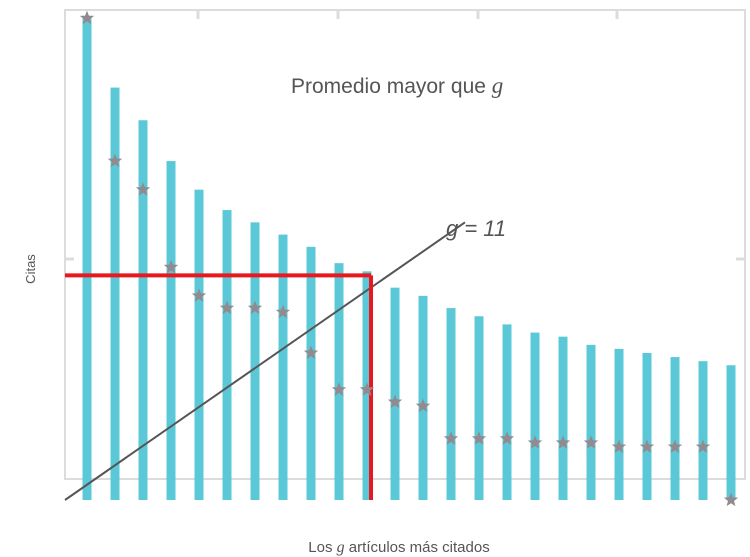 The image size is (750, 557). I want to click on annotation-g-line: g = 11, so click(476, 228).